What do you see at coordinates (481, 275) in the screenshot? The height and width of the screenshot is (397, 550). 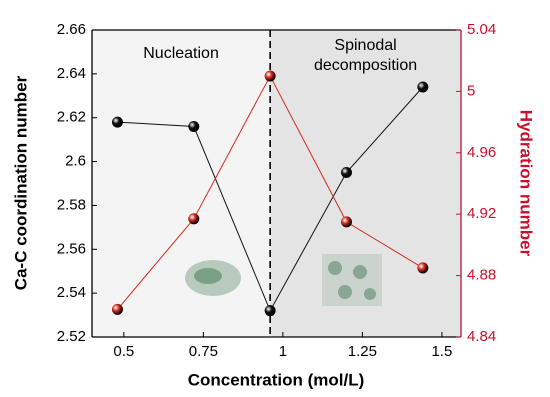 I see `y2-tick-label: 4.88` at bounding box center [481, 275].